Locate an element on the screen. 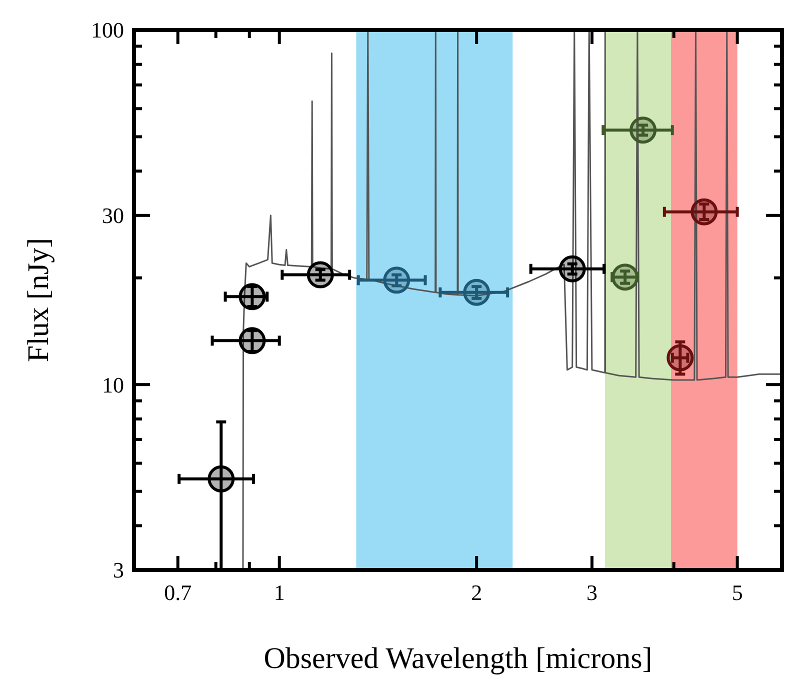 This screenshot has width=795, height=683. x-tick-label: 1 is located at coordinates (279, 592).